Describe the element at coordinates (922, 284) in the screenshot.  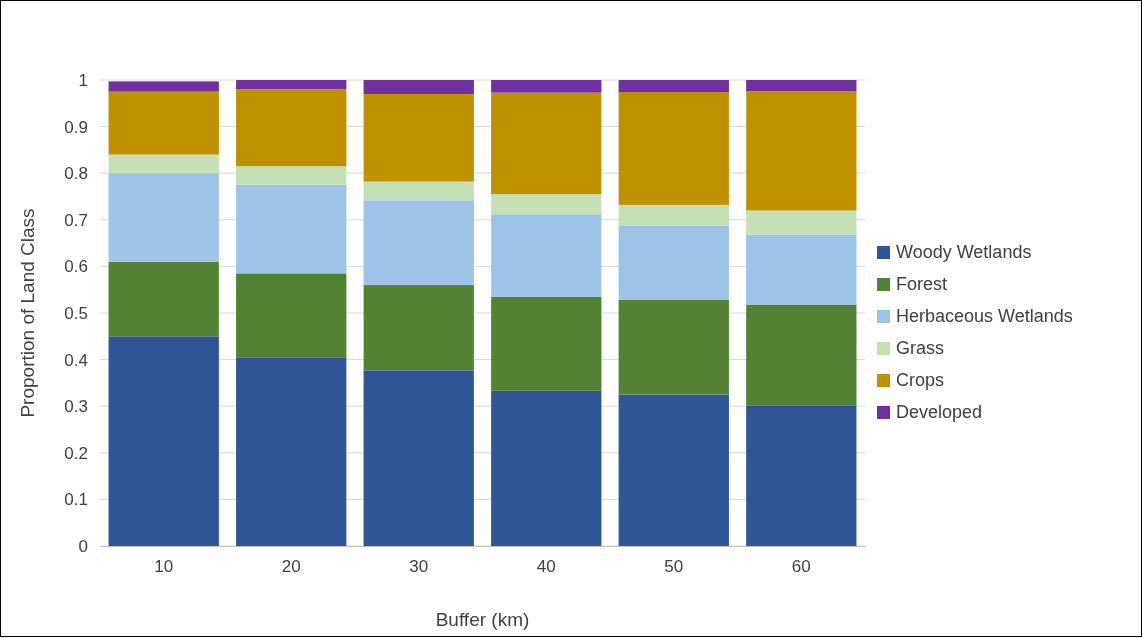
I see `legend-label: Forest` at that location.